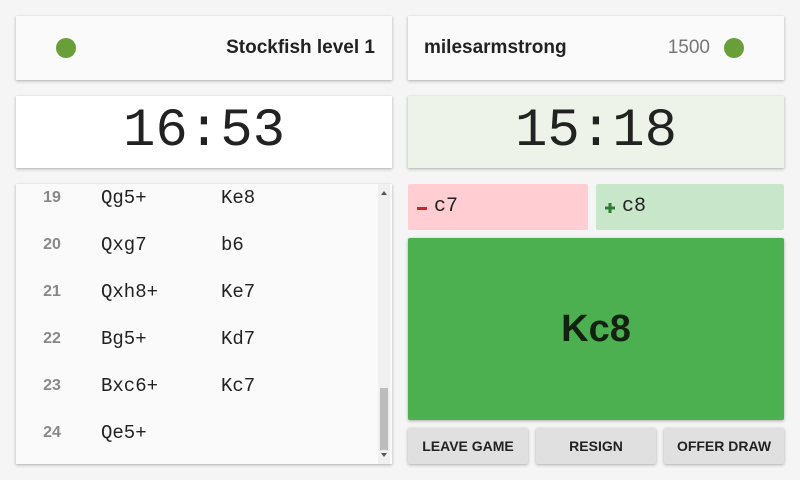  Describe the element at coordinates (130, 386) in the screenshot. I see `white-move: Bxc6+` at that location.